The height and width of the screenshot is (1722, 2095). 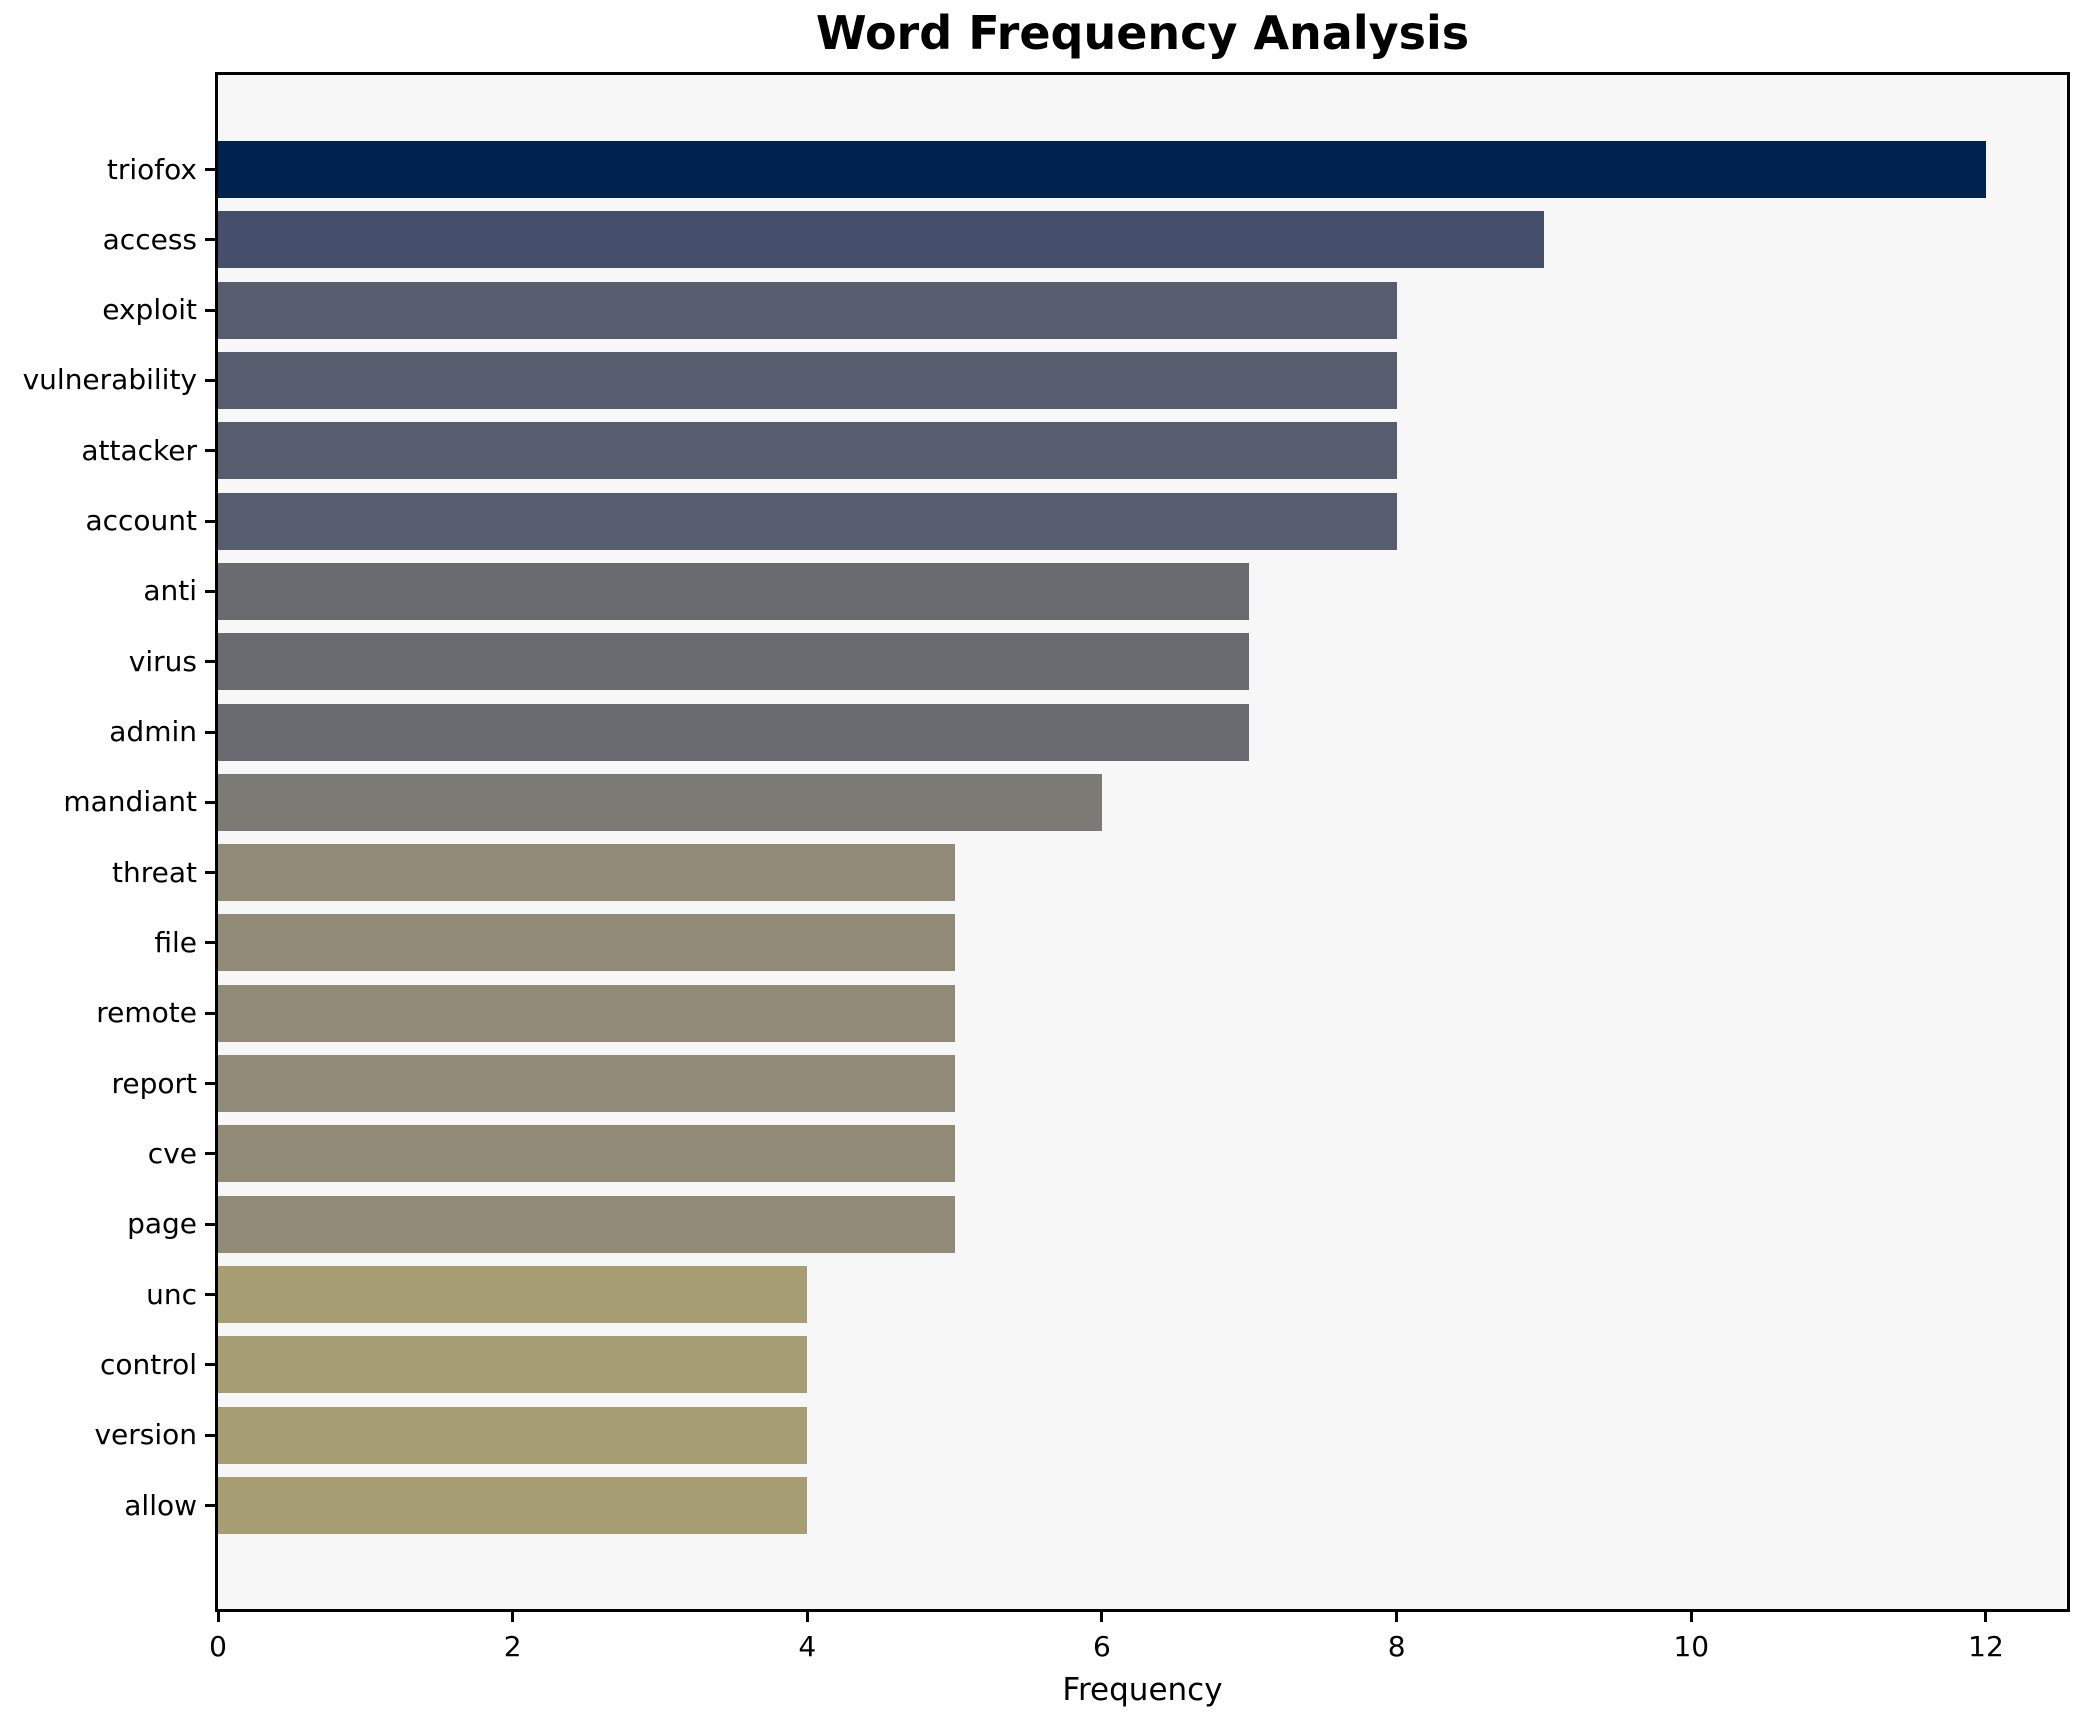 I want to click on bar-attacker, so click(x=807, y=451).